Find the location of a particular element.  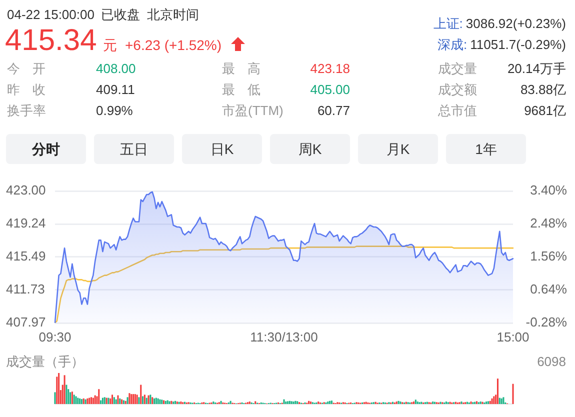

text: +6.23 (+1.52%) is located at coordinates (173, 45).